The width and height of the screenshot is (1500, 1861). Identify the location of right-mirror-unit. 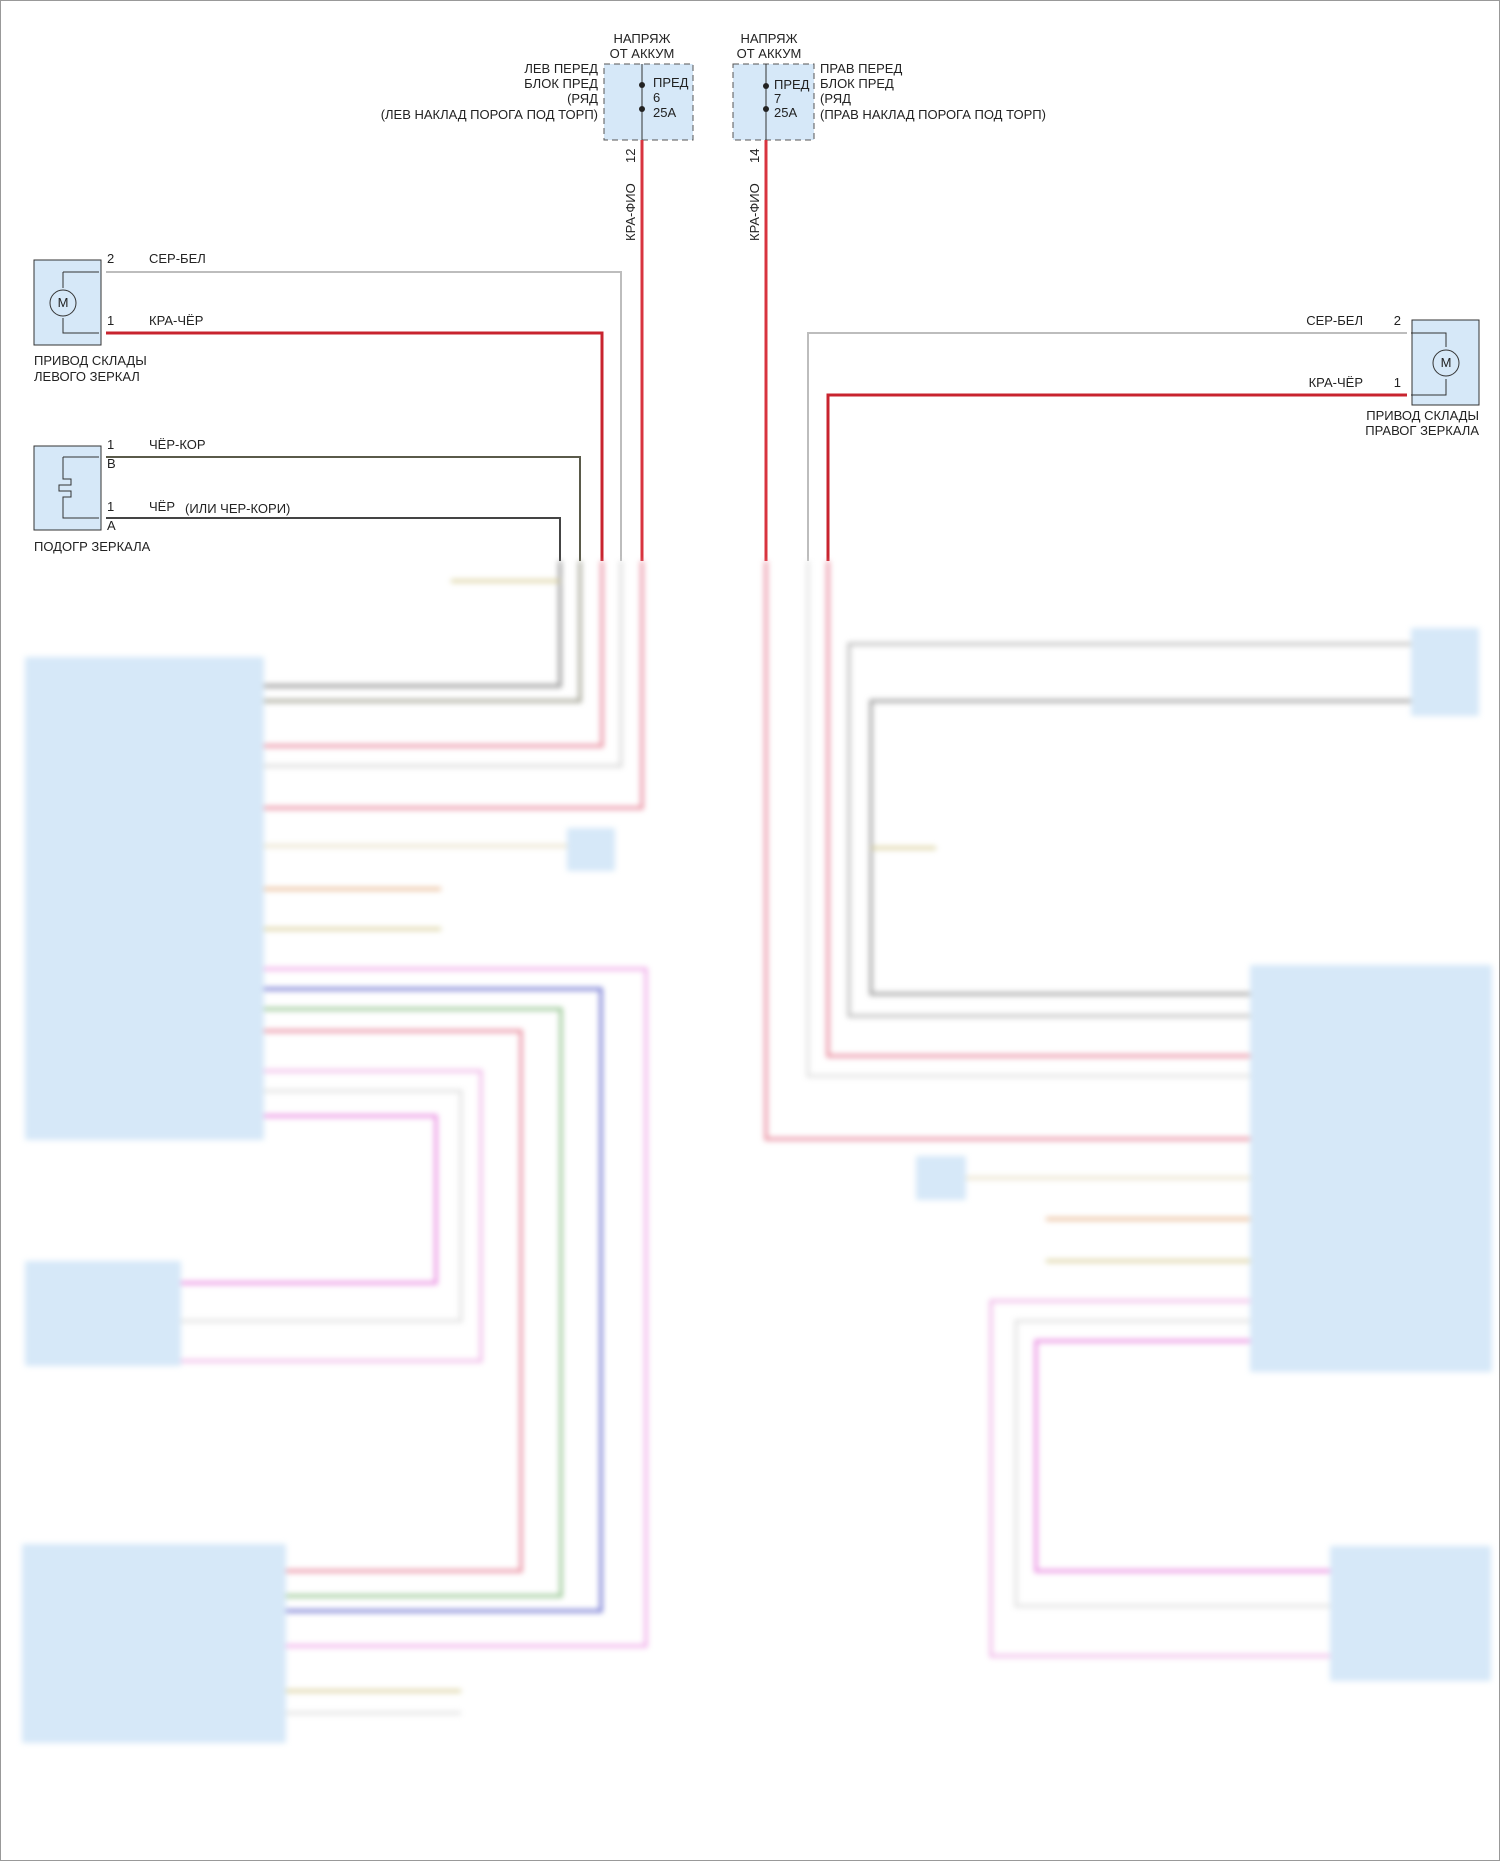
(1410, 1613).